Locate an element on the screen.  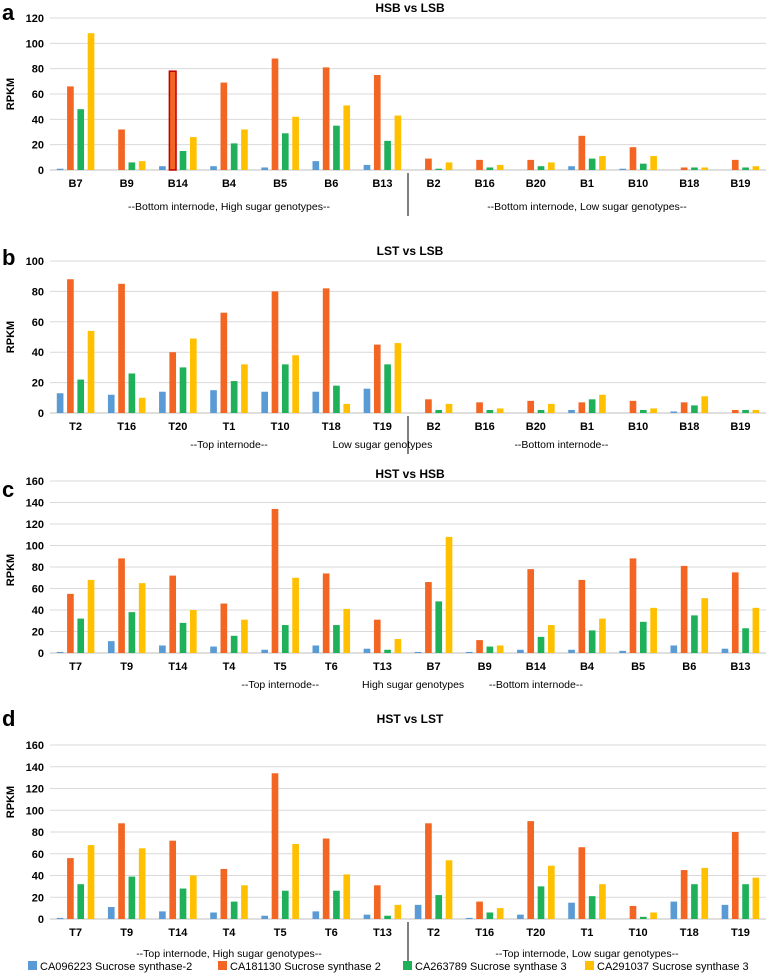
legend-label: CA291037 Sucrose synthase 3 is located at coordinates (673, 967).